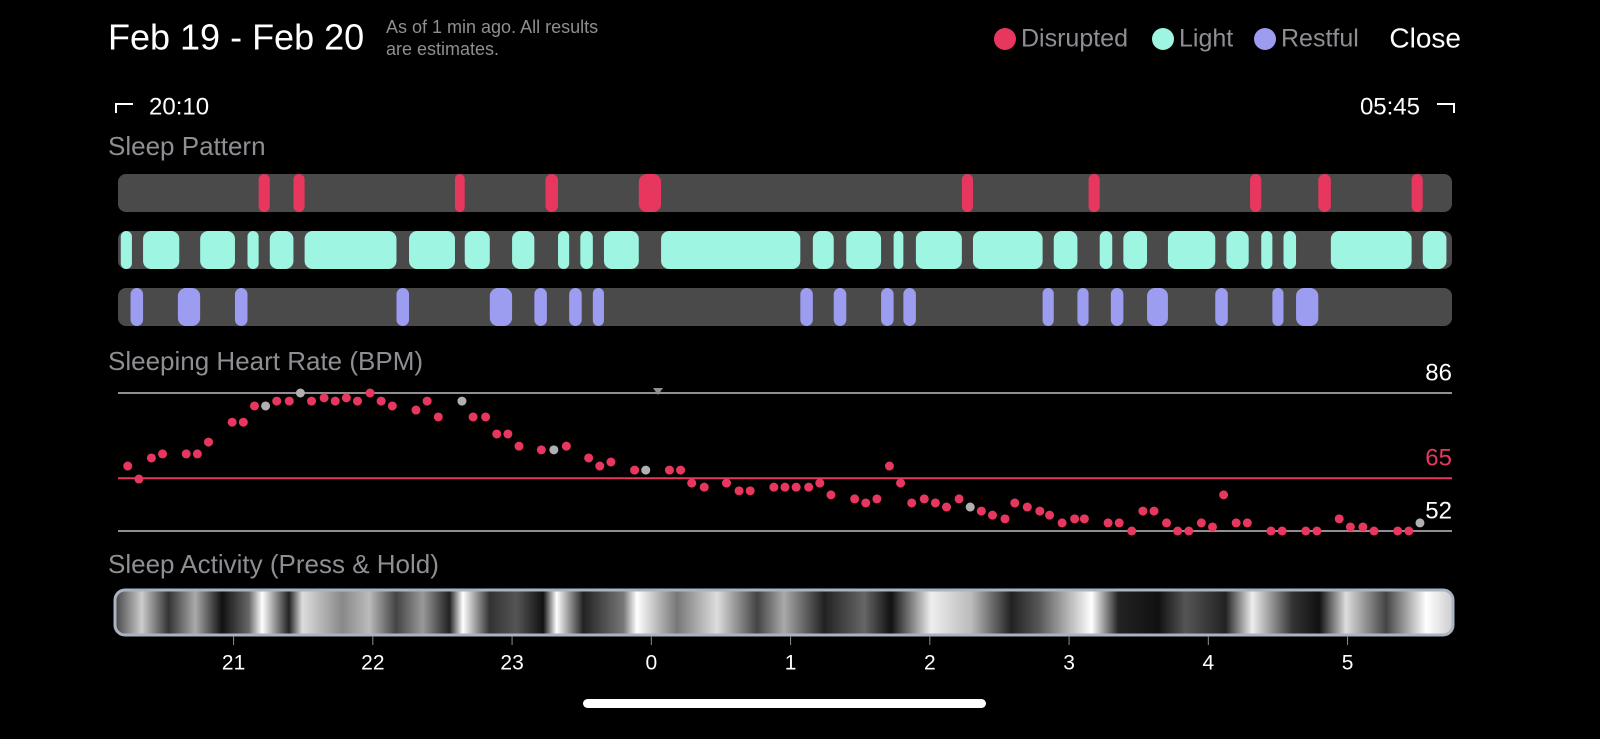  What do you see at coordinates (1320, 39) in the screenshot?
I see `legend-label: Restful` at bounding box center [1320, 39].